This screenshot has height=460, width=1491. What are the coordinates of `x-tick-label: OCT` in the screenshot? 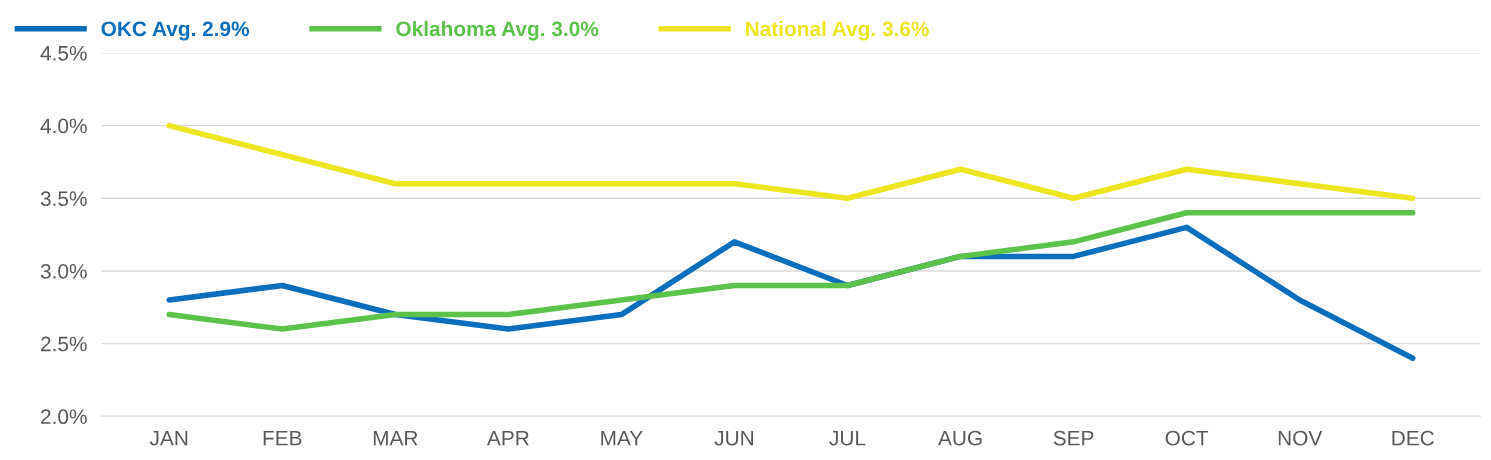 It's located at (1187, 438).